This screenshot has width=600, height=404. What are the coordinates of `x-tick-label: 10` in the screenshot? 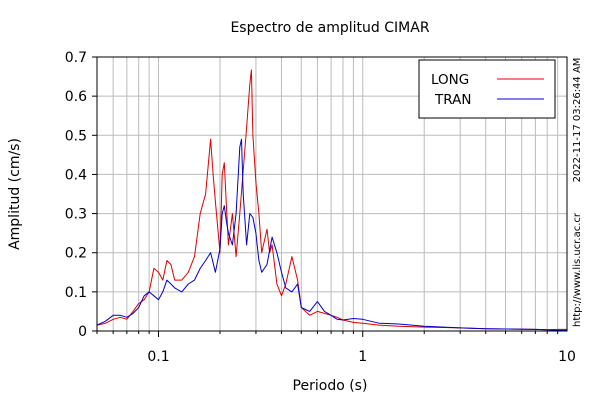 It's located at (567, 357).